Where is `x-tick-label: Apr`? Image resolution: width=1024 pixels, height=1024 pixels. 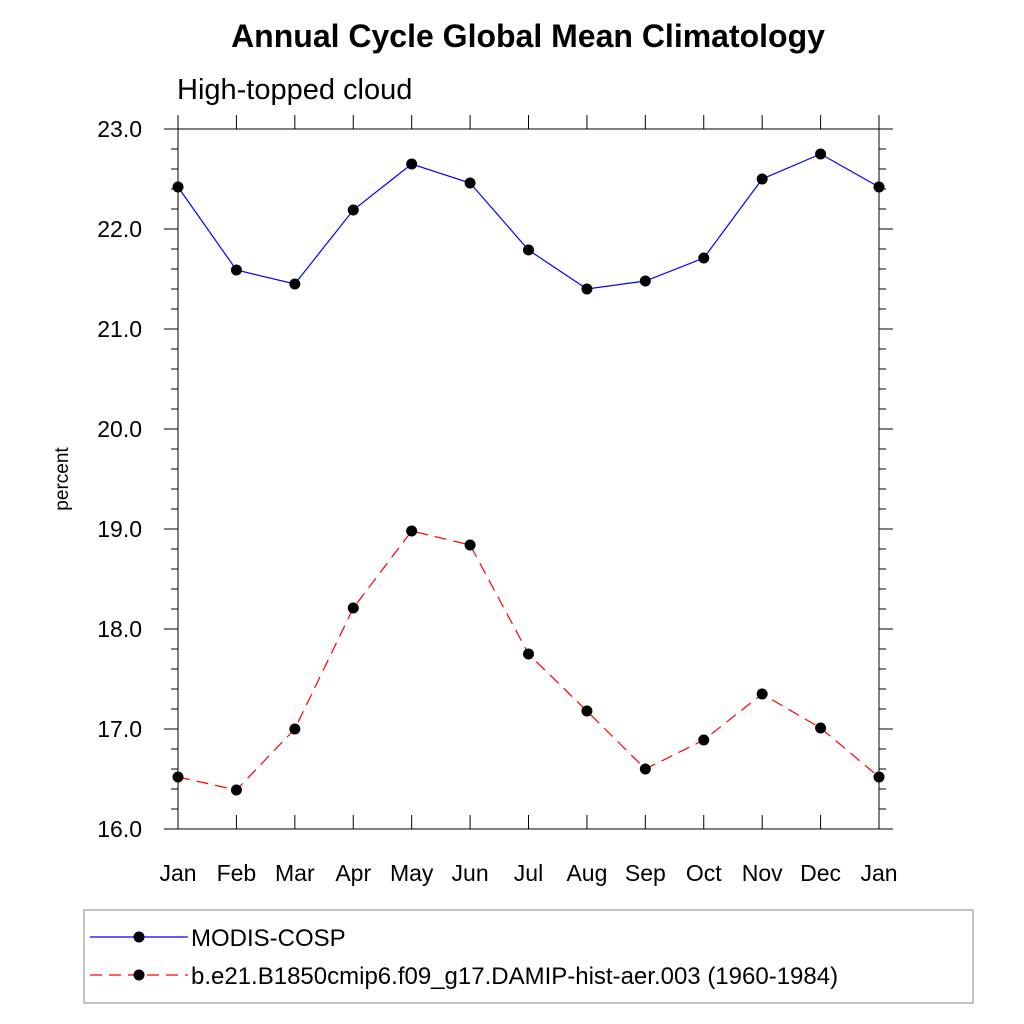
x-tick-label: Apr is located at coordinates (353, 873).